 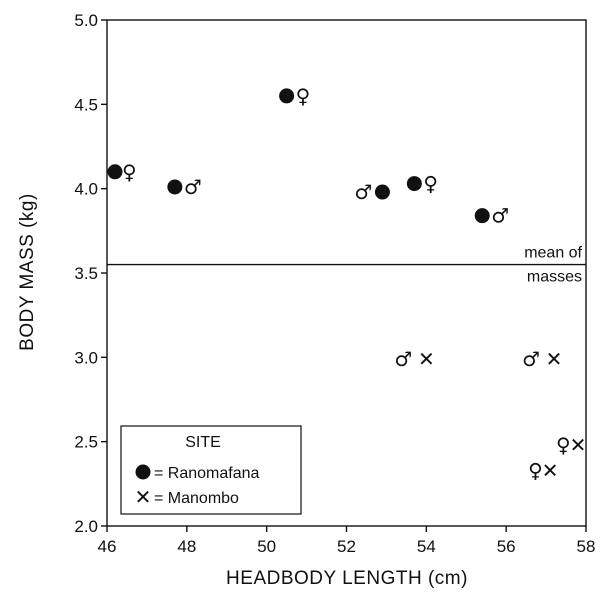 I want to click on x-tick-label: 52, so click(x=346, y=546).